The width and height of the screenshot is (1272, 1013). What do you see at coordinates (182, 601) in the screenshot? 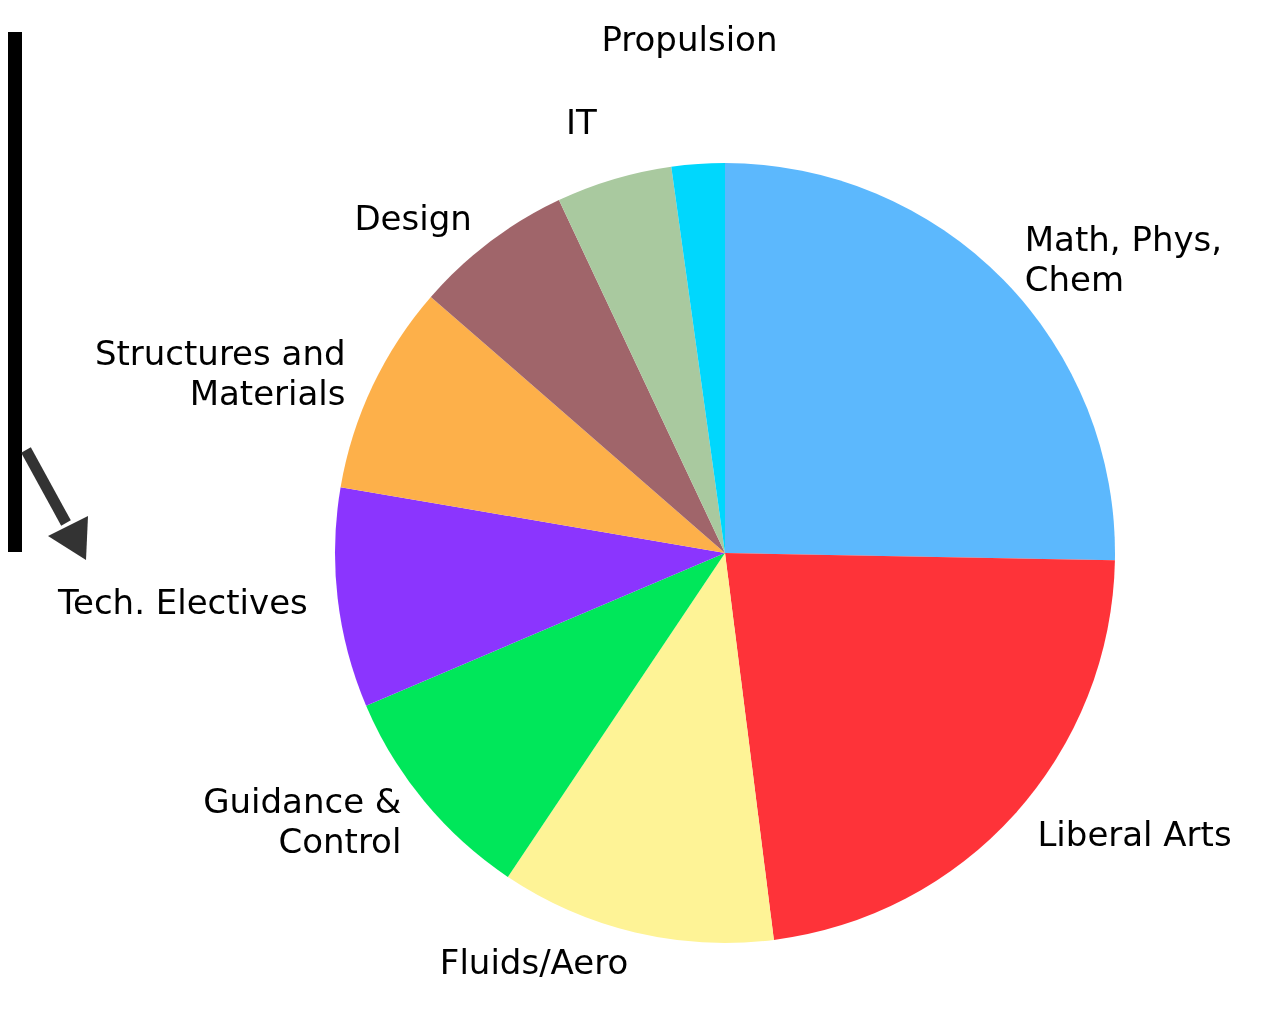
I see `slice-label: Tech. Electives` at bounding box center [182, 601].